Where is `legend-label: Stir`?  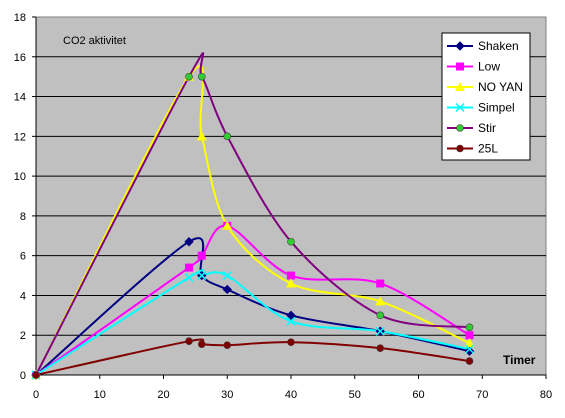
legend-label: Stir is located at coordinates (487, 128).